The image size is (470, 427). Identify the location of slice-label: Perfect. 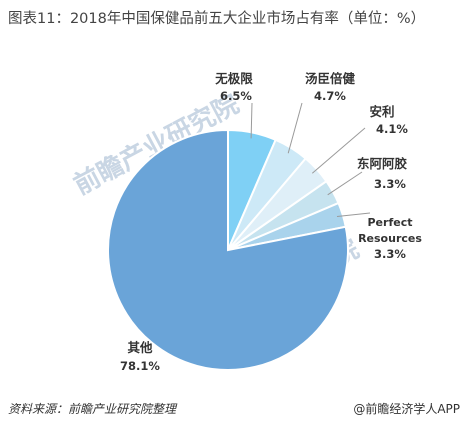
(390, 222).